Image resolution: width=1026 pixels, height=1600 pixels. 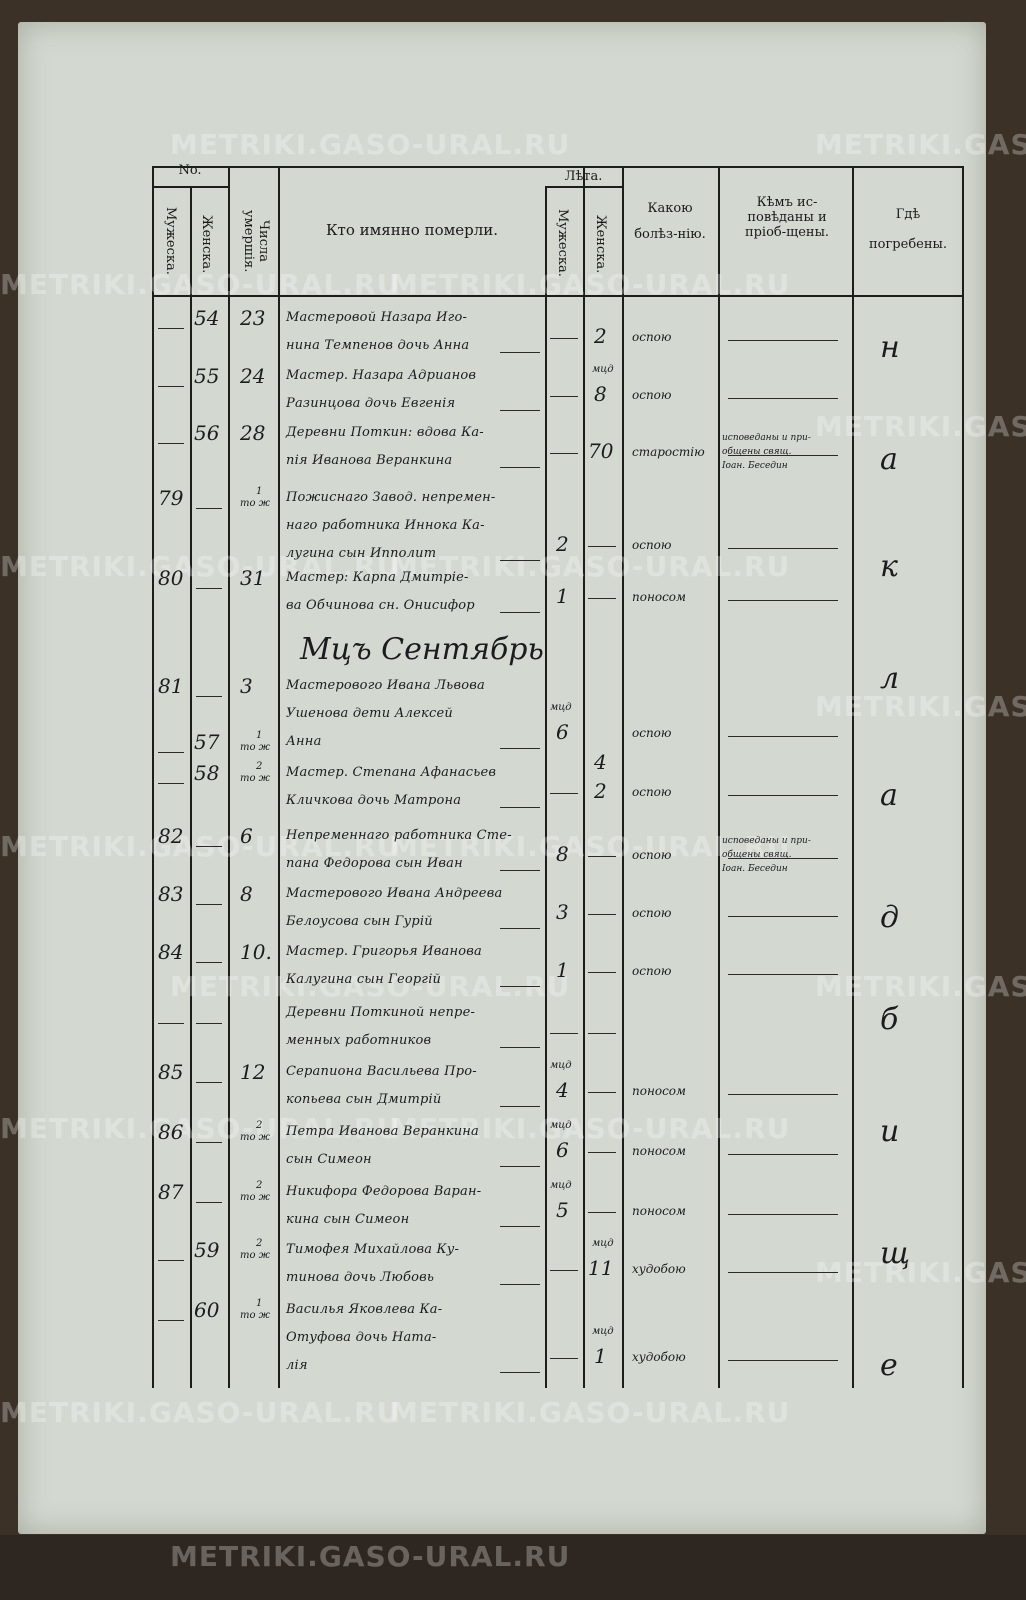 I want to click on entry-name-line: Мастер. Назара Адрианов, so click(x=381, y=375).